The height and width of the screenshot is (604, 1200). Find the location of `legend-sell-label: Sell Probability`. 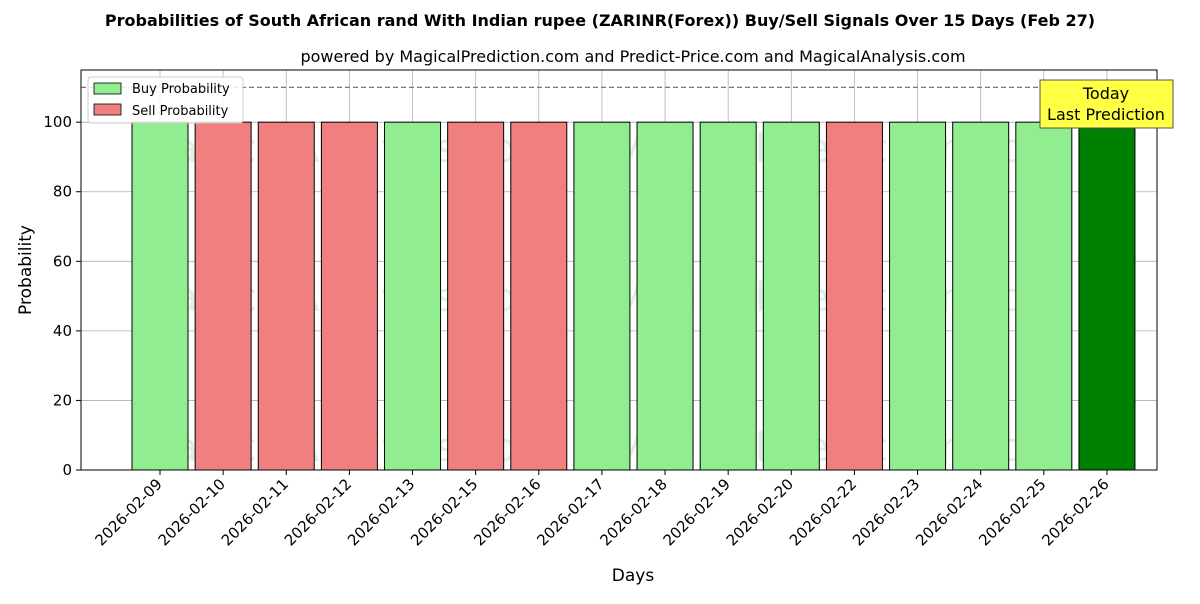

legend-sell-label: Sell Probability is located at coordinates (180, 111).